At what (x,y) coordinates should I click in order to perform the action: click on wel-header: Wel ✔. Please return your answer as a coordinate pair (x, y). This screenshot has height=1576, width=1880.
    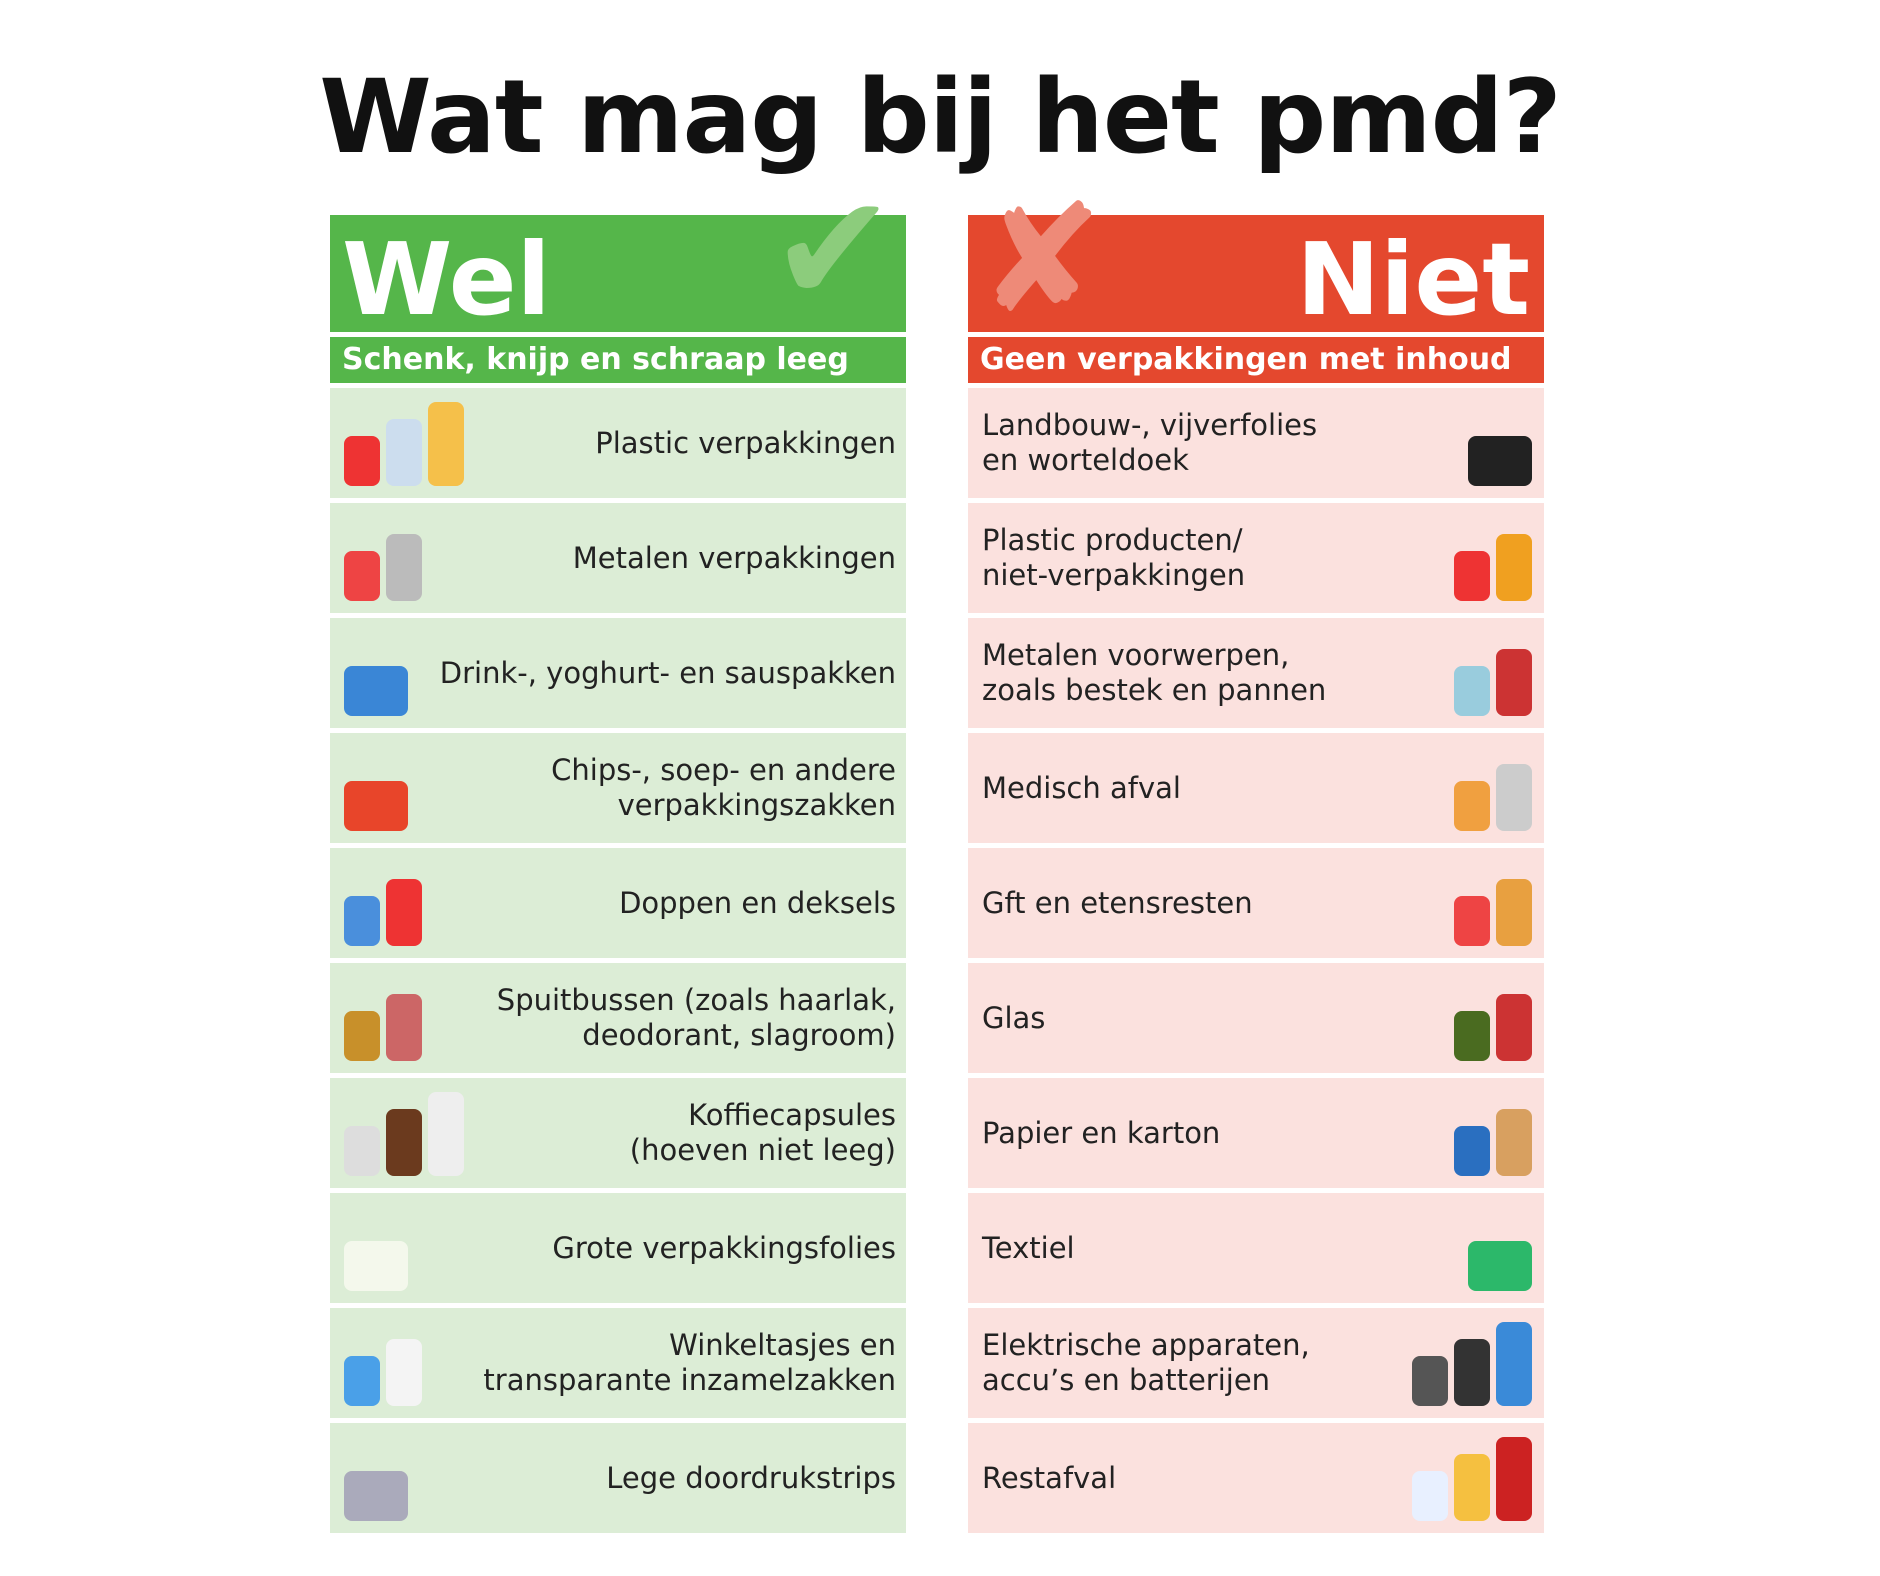
    Looking at the image, I should click on (618, 256).